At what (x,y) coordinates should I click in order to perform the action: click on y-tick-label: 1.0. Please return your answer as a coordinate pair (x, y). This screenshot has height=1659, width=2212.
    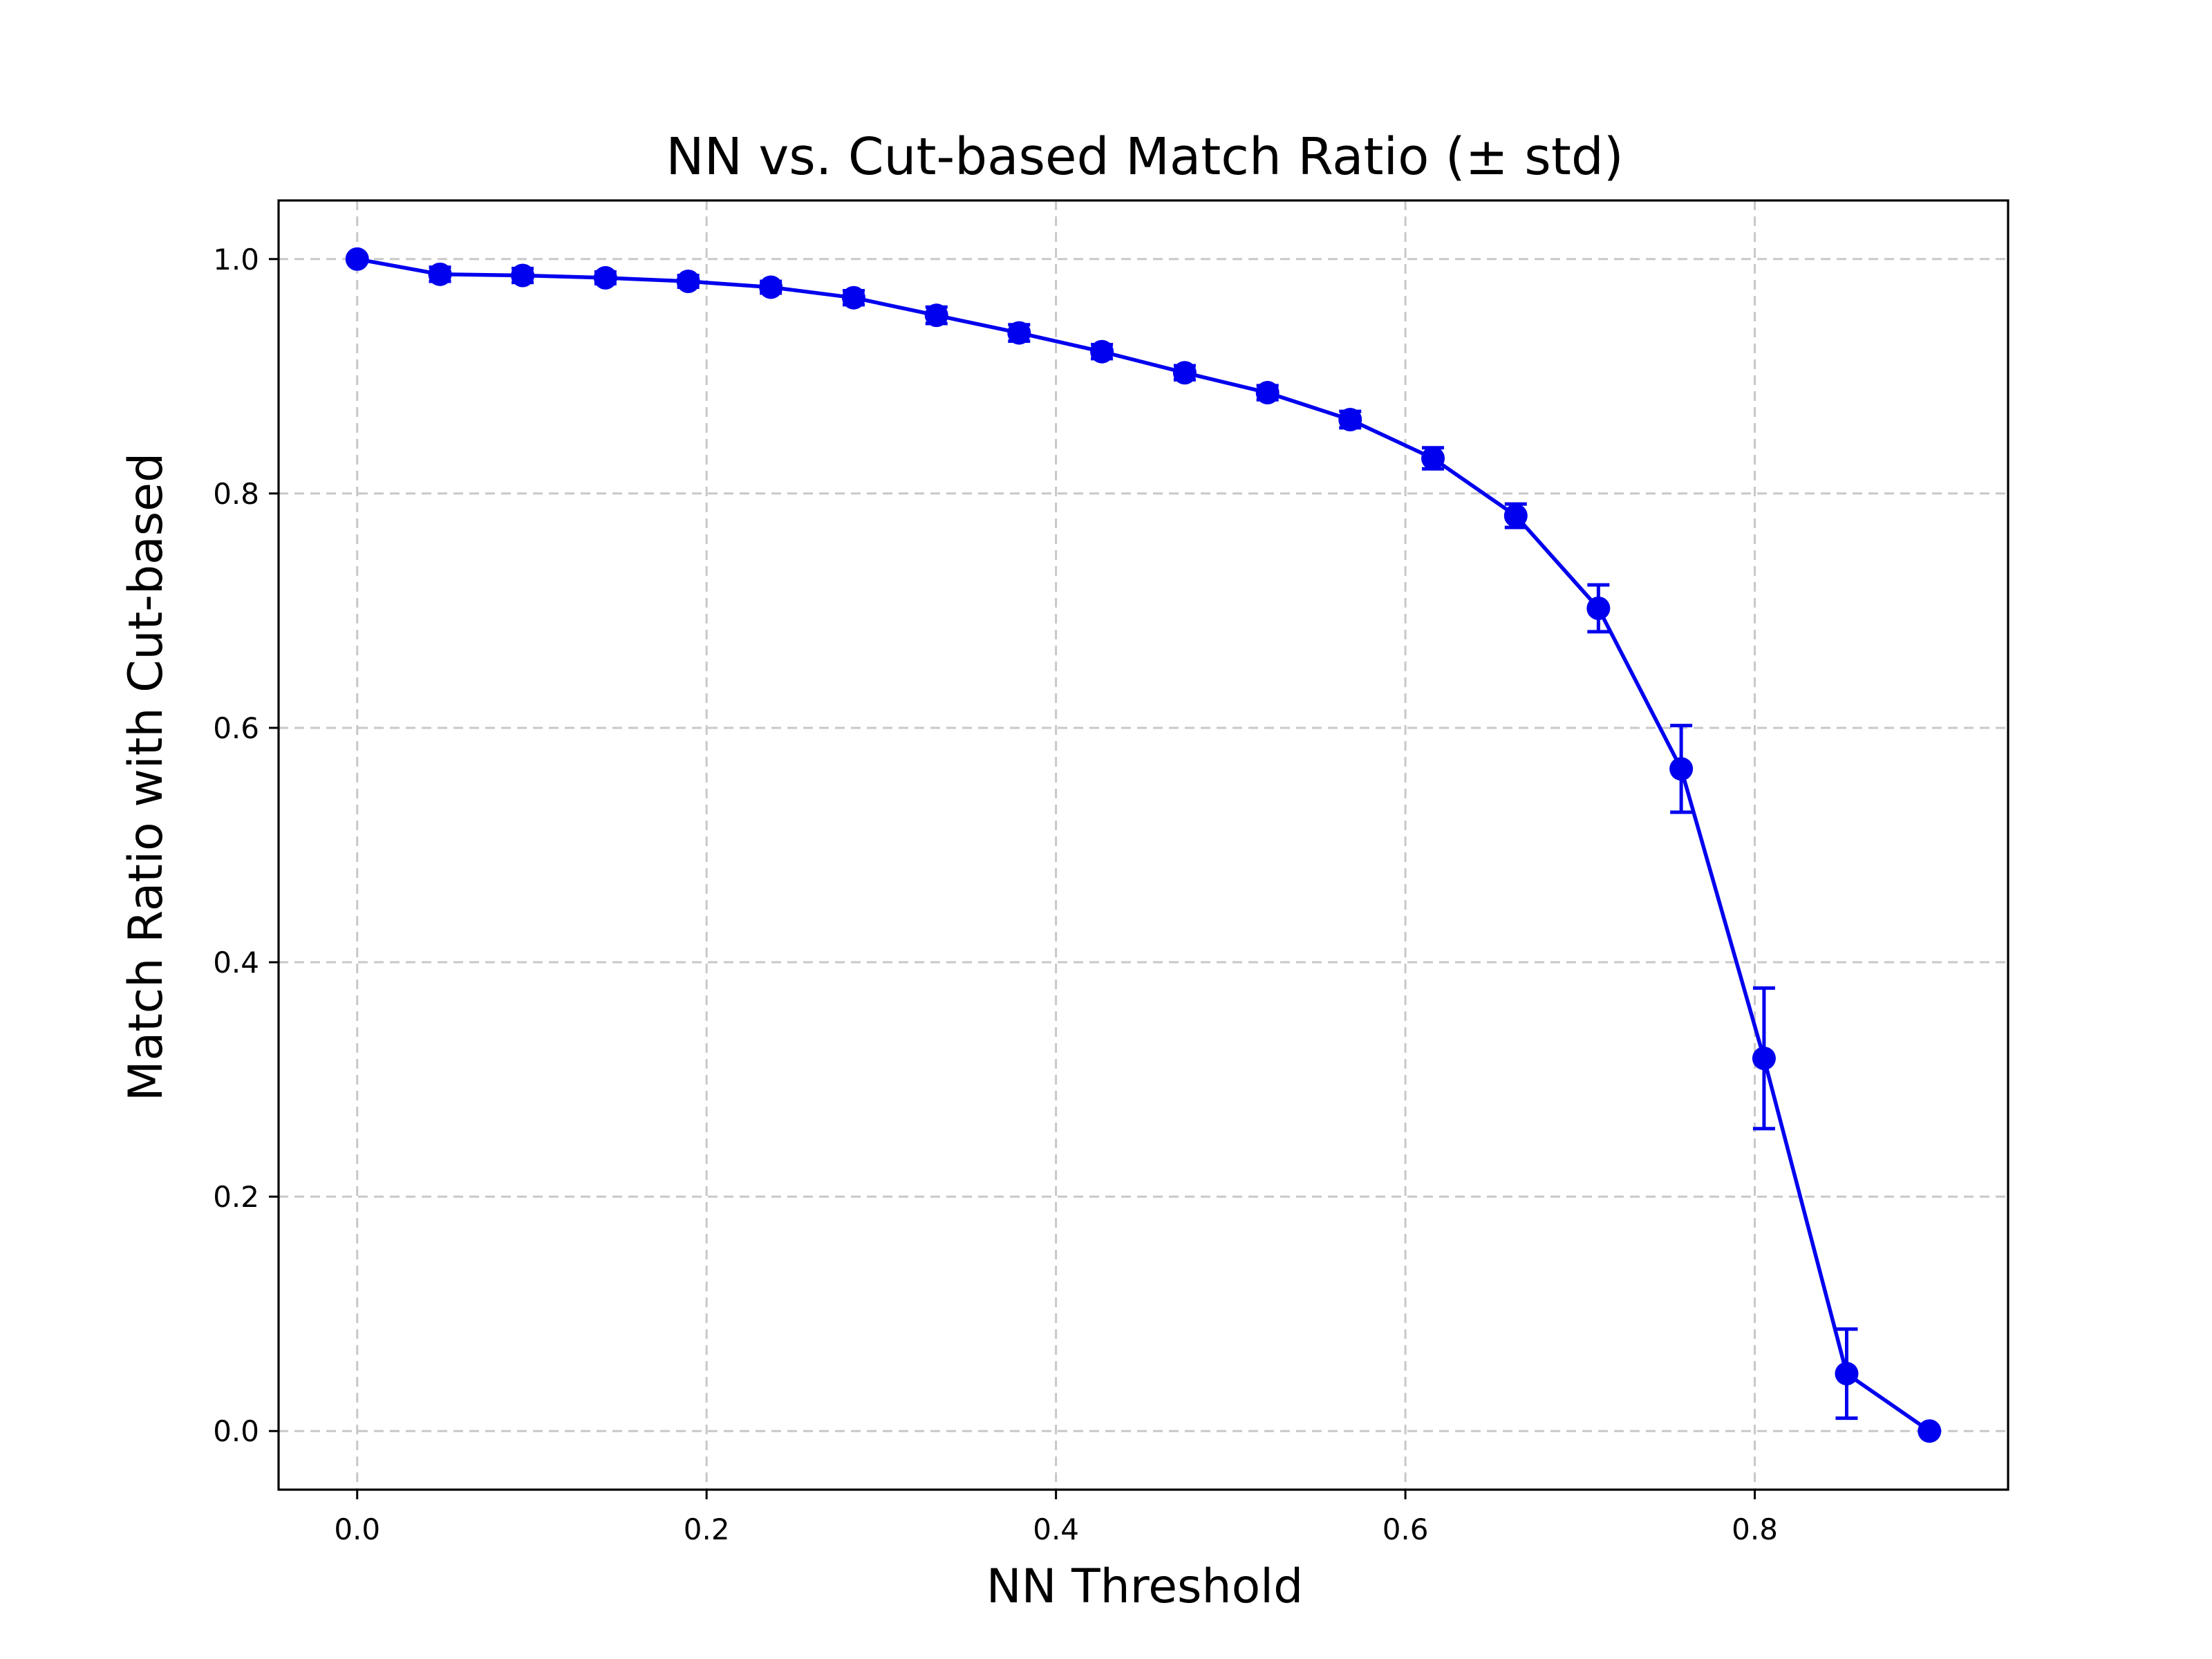
    Looking at the image, I should click on (236, 259).